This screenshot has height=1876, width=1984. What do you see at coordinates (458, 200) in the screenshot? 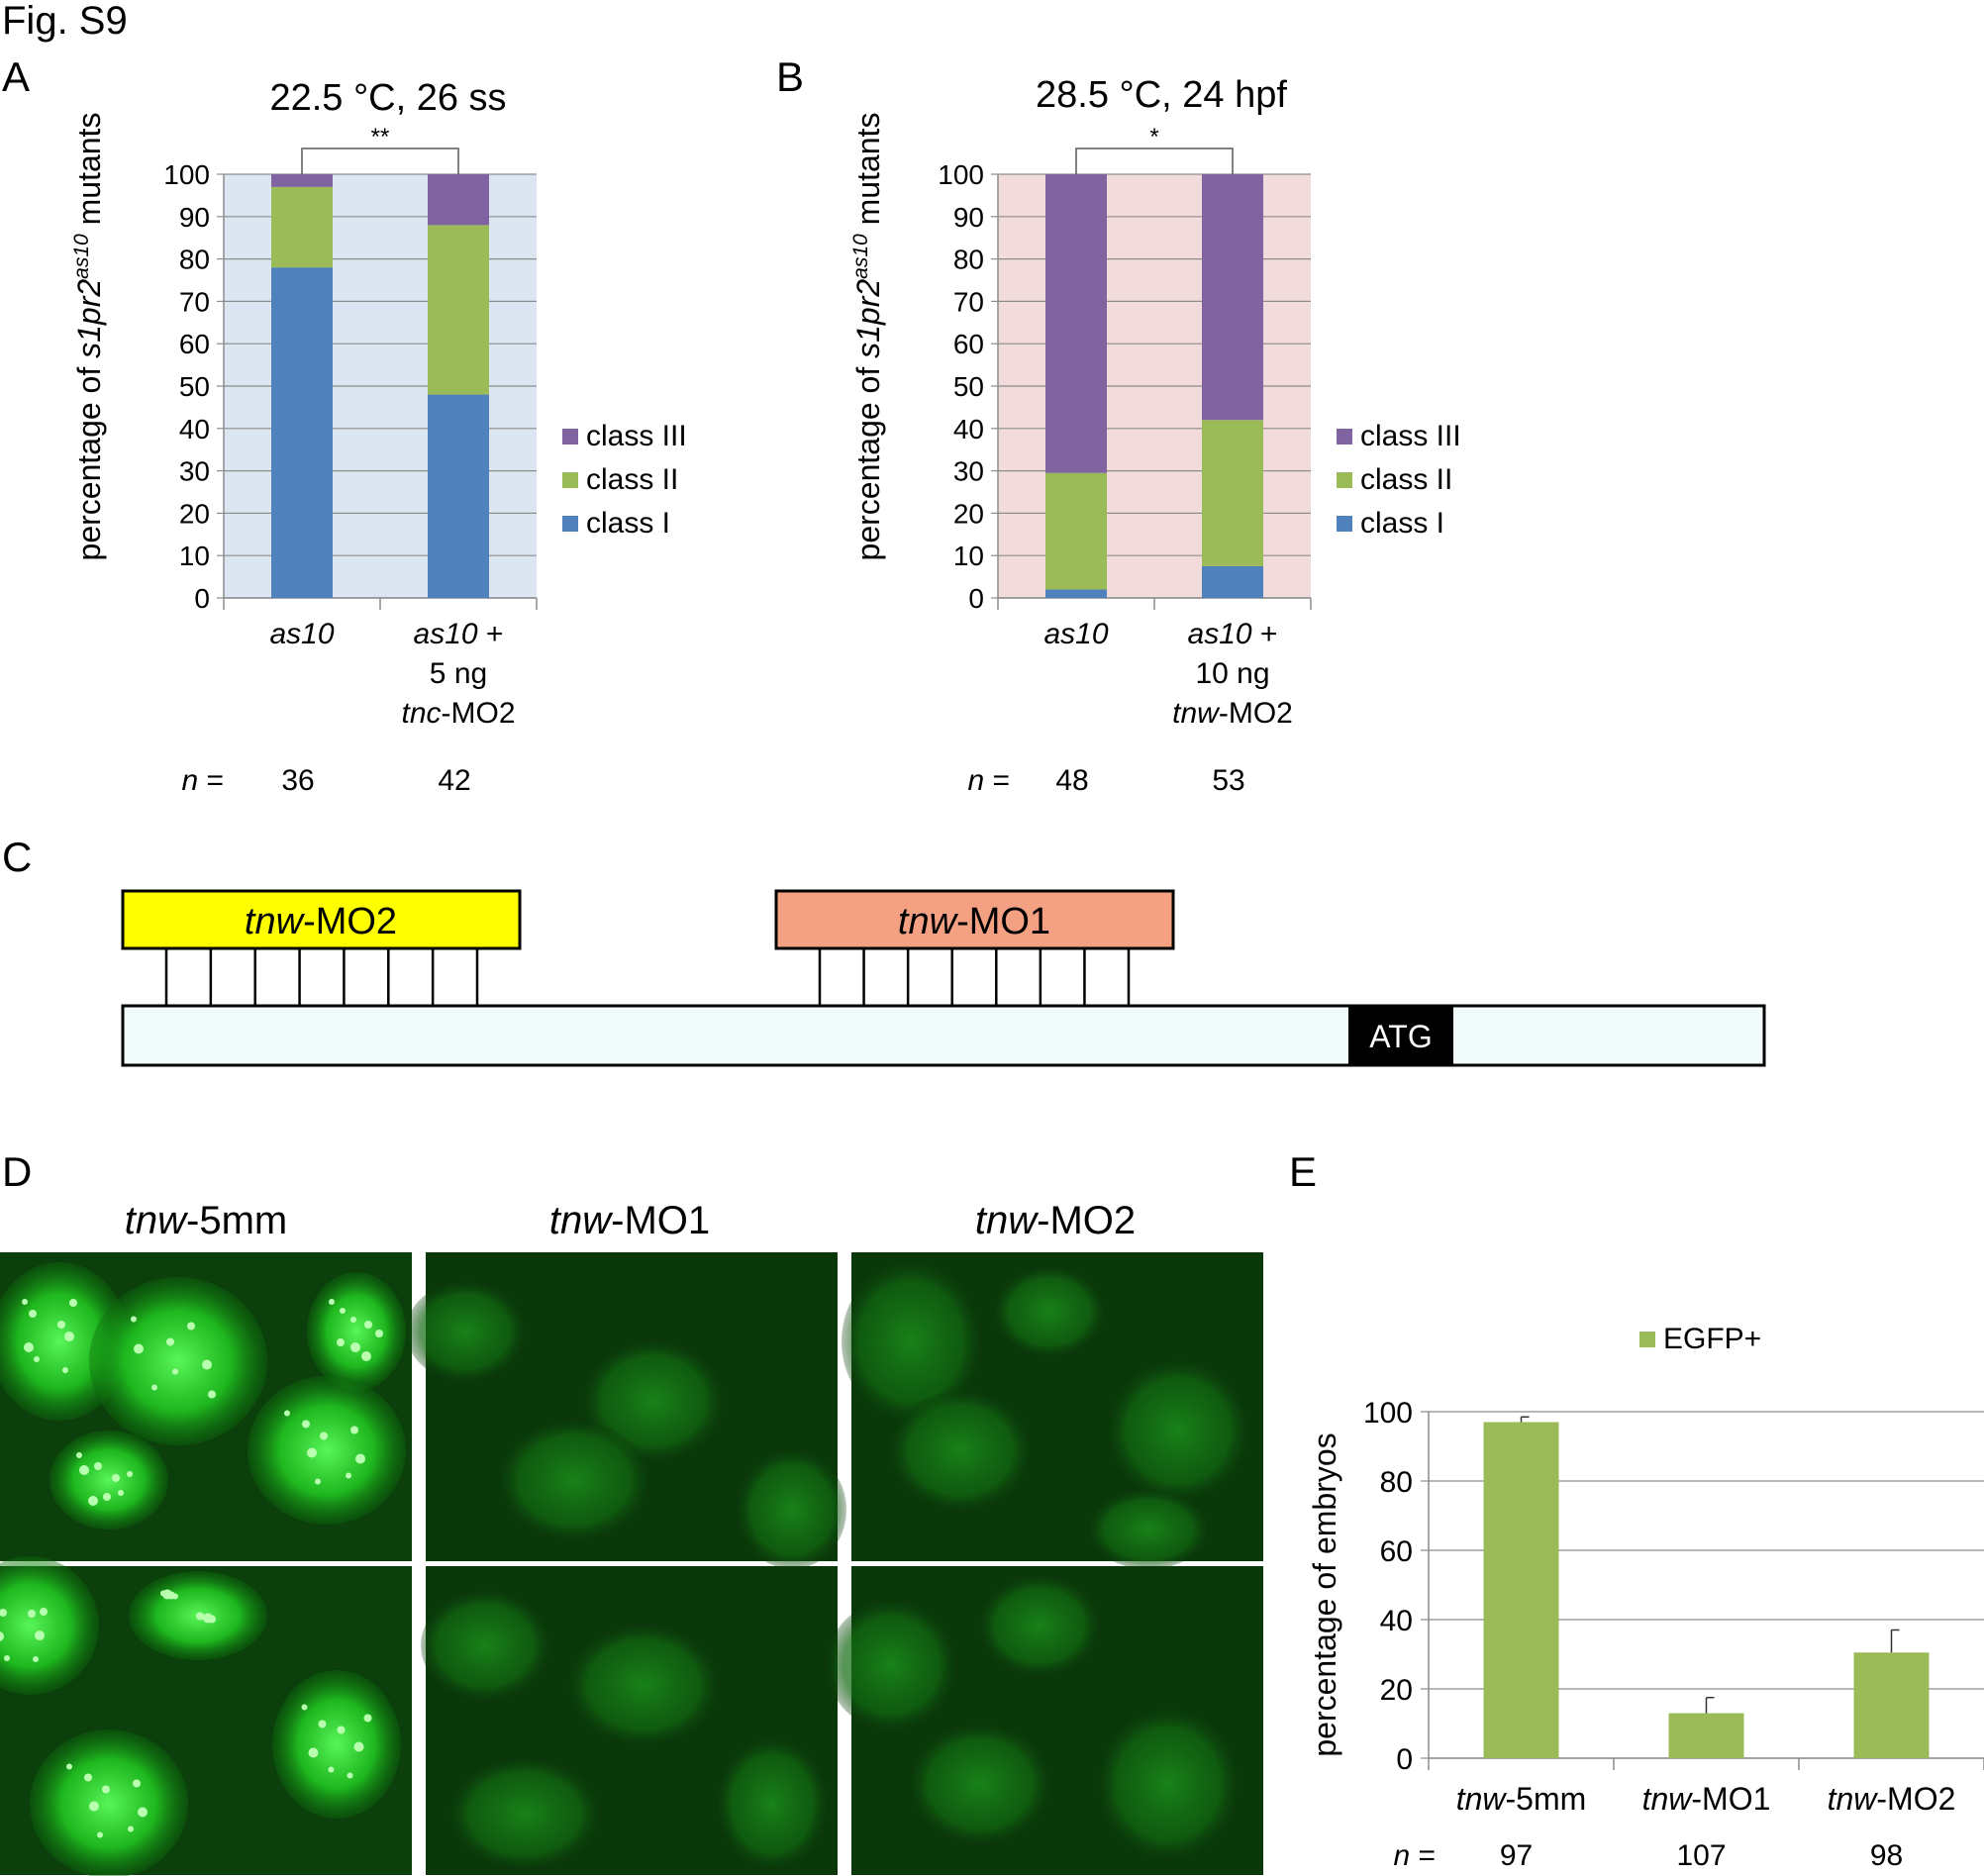
I see `chart-a-bar-class-iii` at bounding box center [458, 200].